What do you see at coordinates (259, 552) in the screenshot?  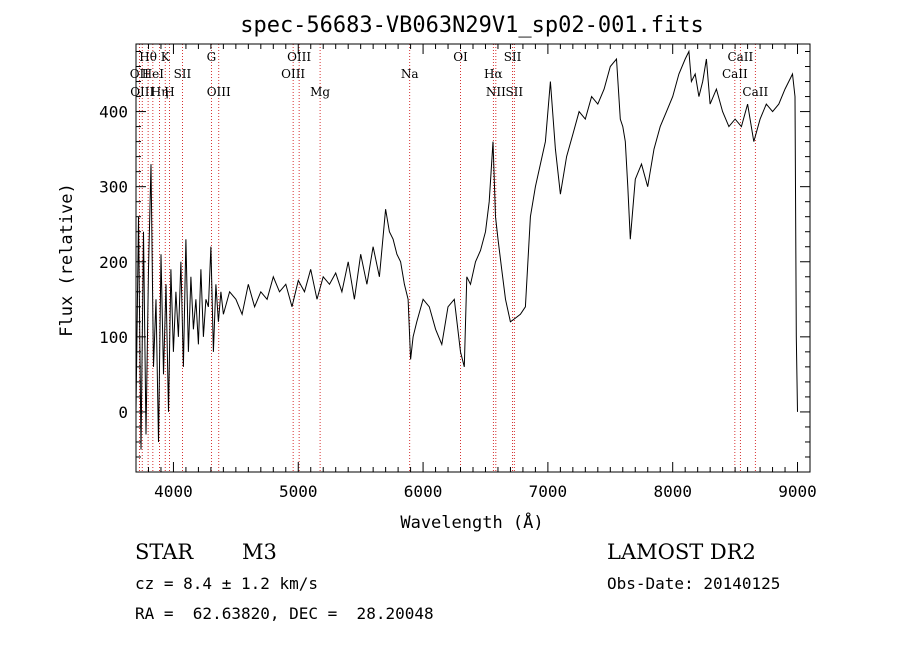 I see `object-subclass: M3` at bounding box center [259, 552].